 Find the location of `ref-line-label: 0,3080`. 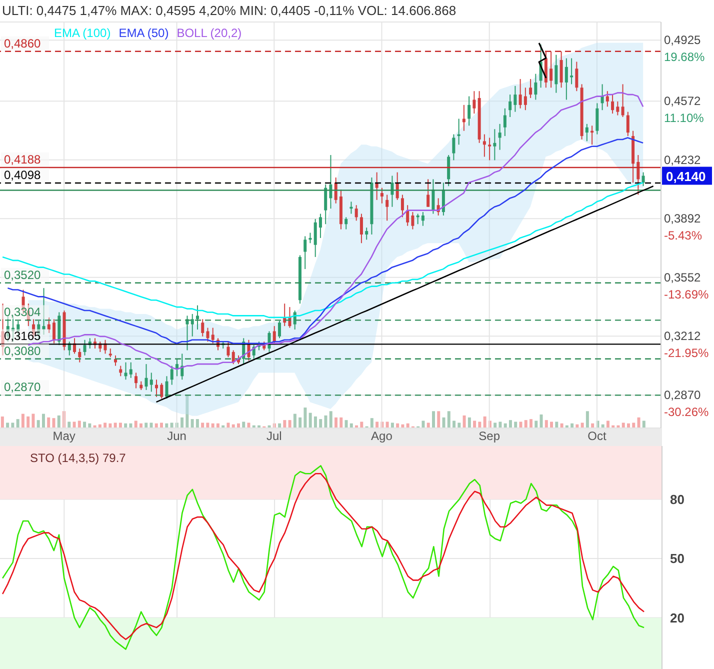

ref-line-label: 0,3080 is located at coordinates (23, 351).